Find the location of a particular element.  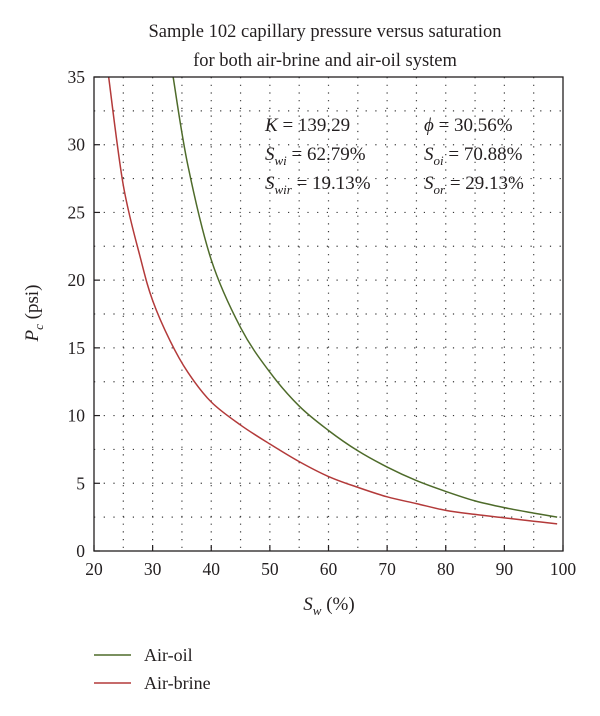

chart-title-line-2: for both air-brine and air-oil system is located at coordinates (325, 61).